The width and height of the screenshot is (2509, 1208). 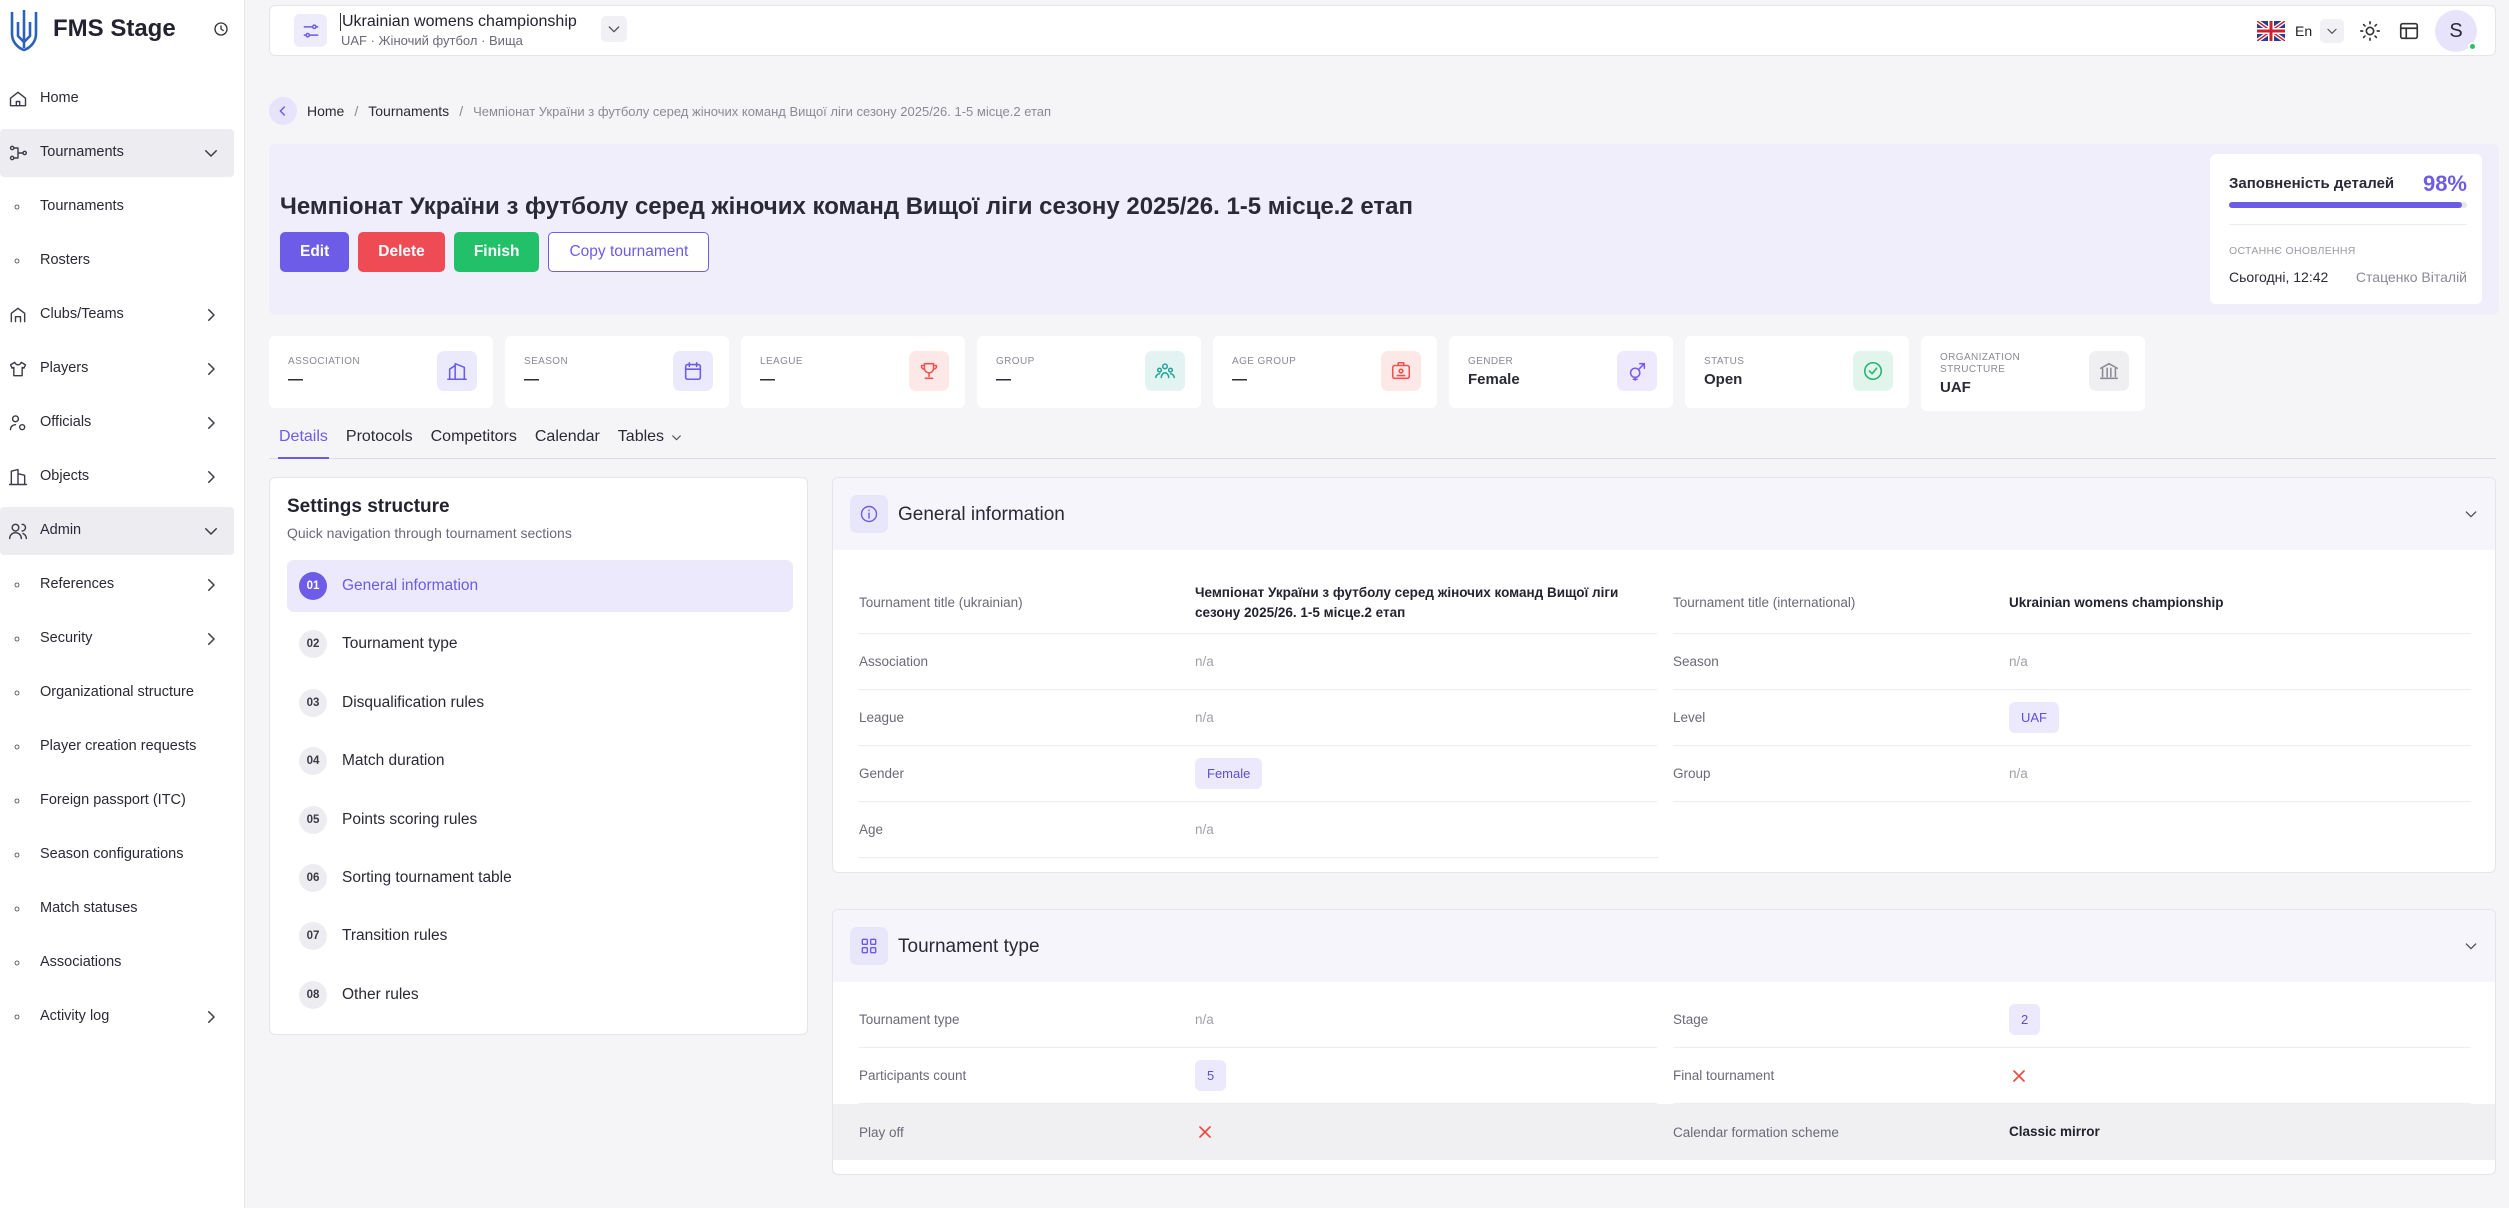 What do you see at coordinates (2370, 31) in the screenshot?
I see `theme-toggle` at bounding box center [2370, 31].